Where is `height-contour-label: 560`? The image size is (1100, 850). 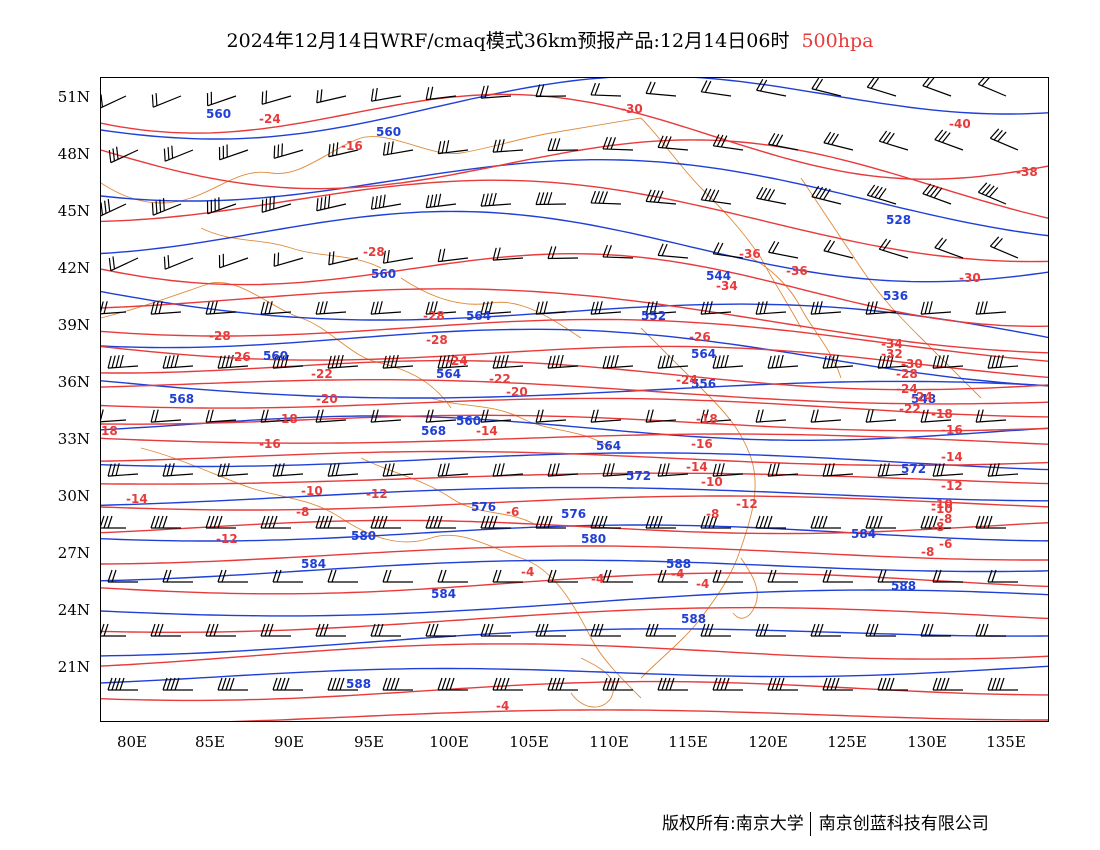
height-contour-label: 560 is located at coordinates (468, 421).